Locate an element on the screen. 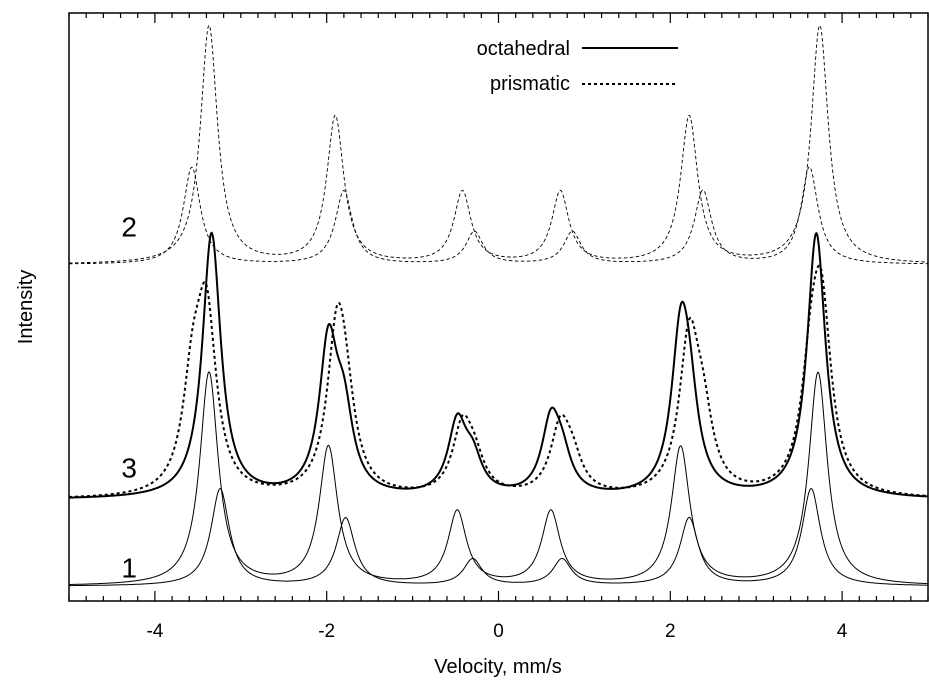 The image size is (929, 684). legend: octahedral prismatic is located at coordinates (577, 66).